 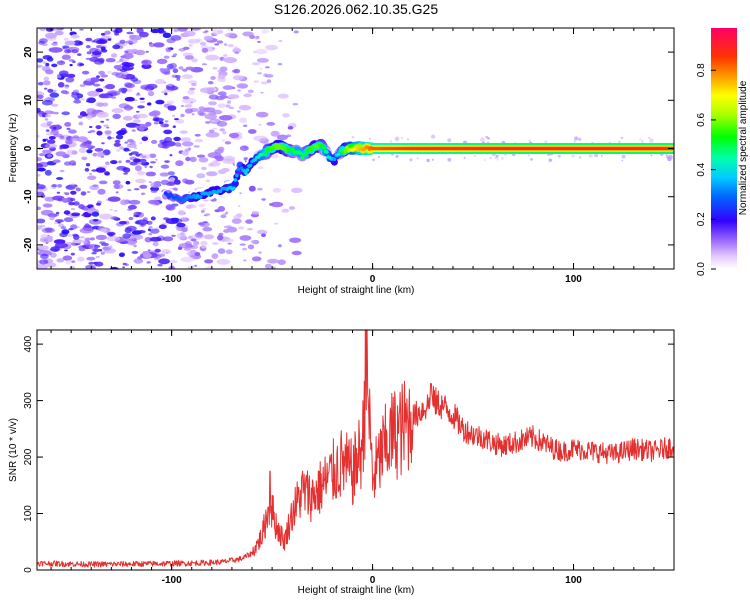 I want to click on colorbar-tick-label: 0.0, so click(x=701, y=269).